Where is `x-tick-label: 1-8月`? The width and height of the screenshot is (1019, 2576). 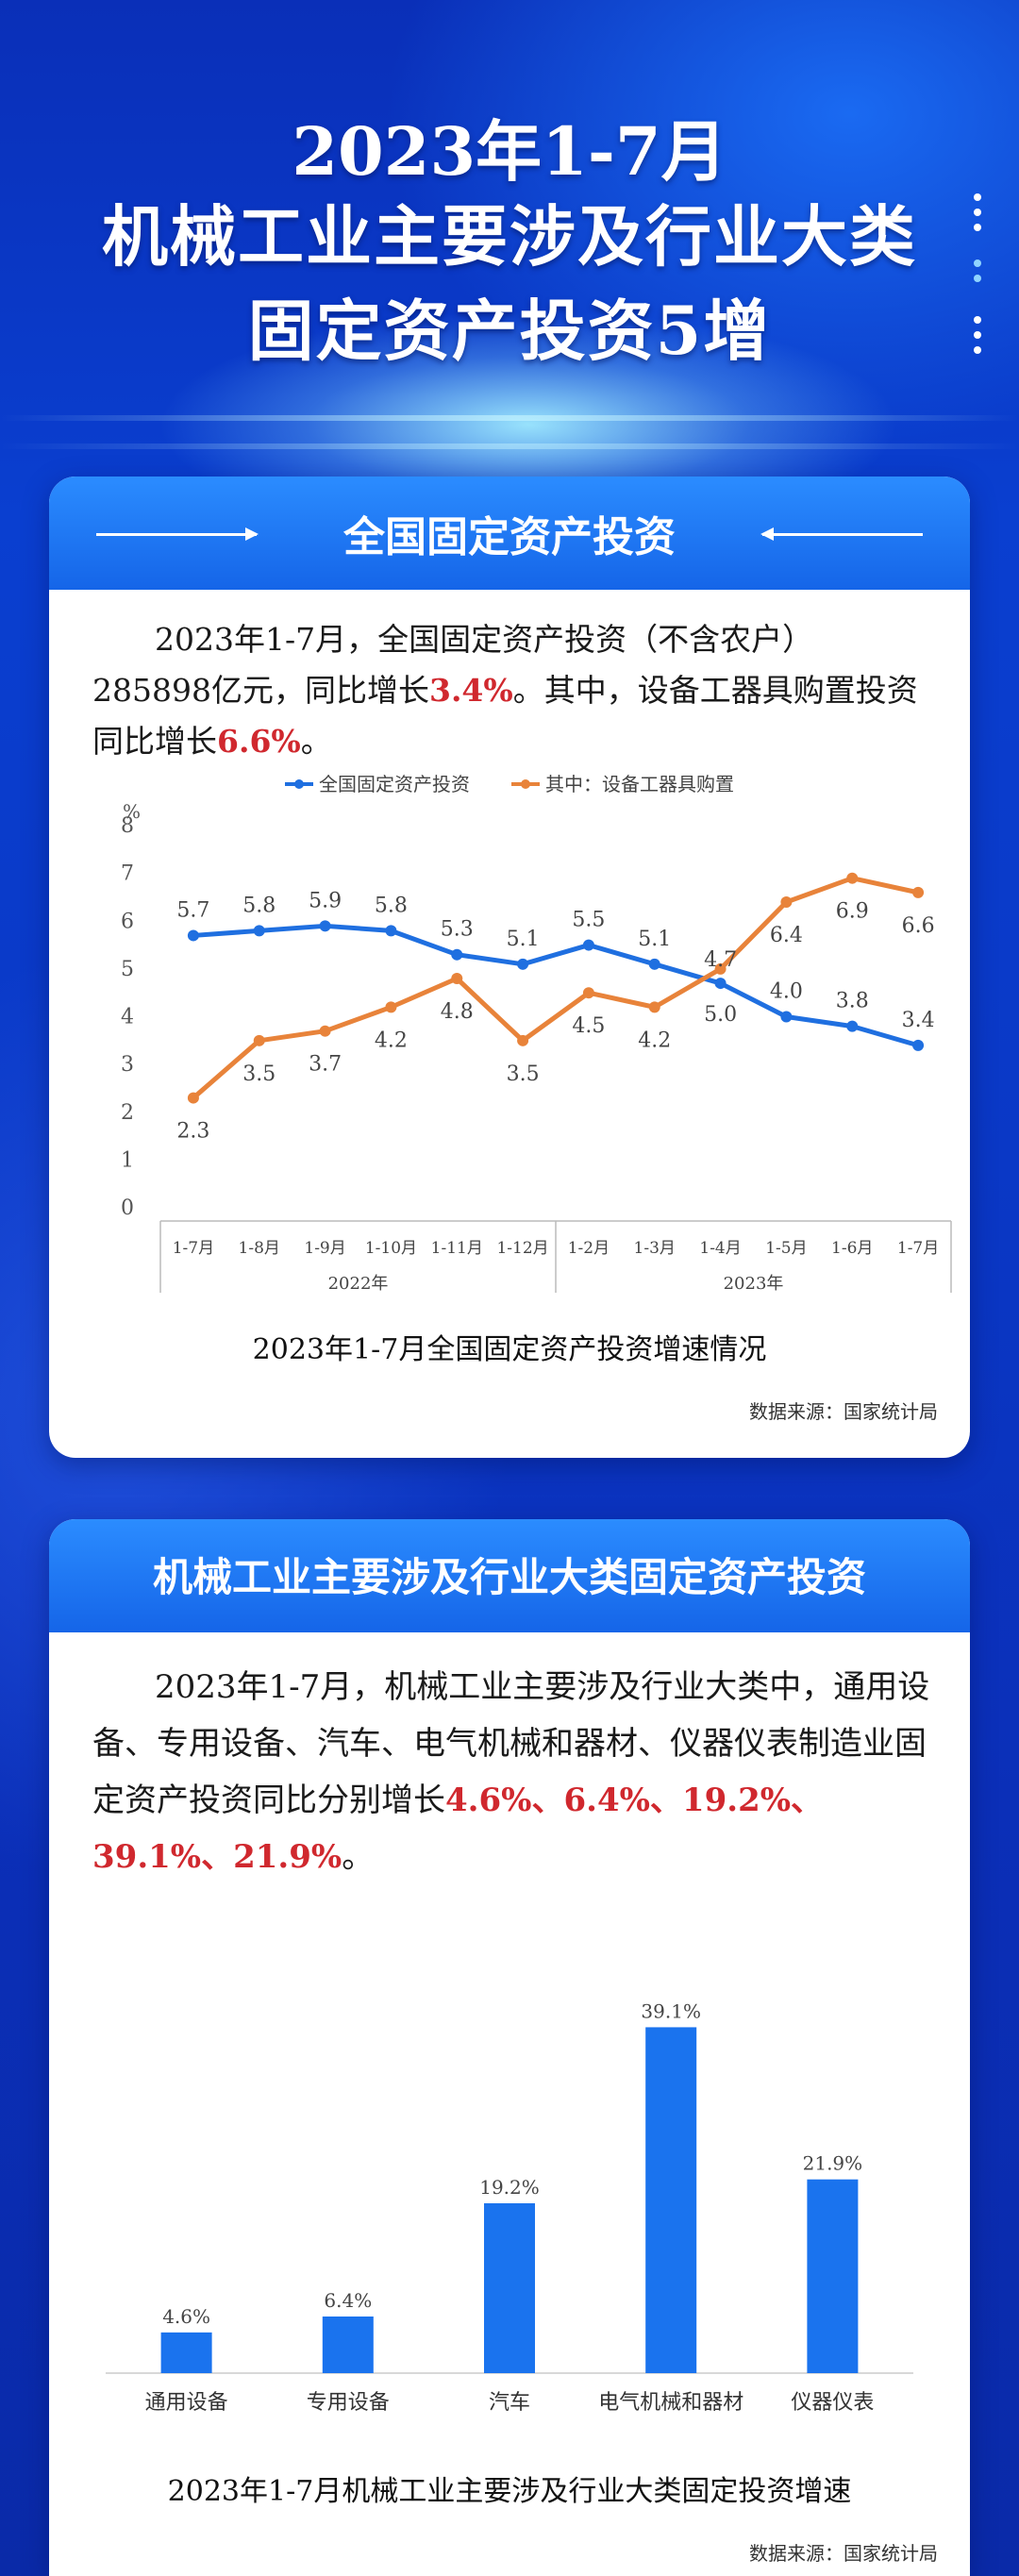 x-tick-label: 1-8月 is located at coordinates (259, 1248).